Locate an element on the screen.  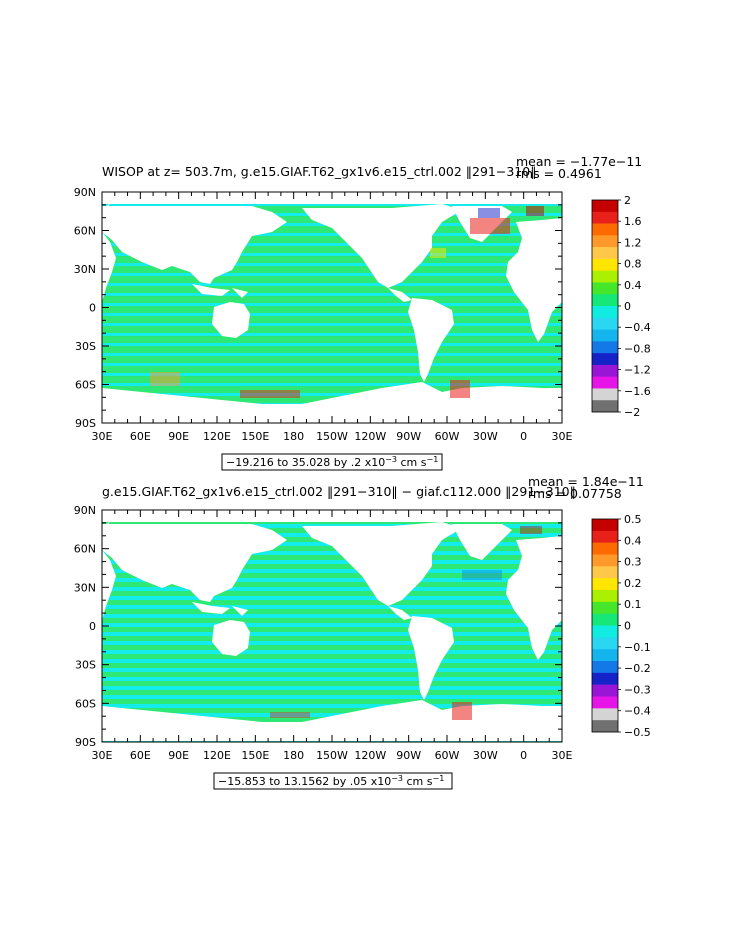
panel-2-hotspots is located at coordinates (406, 623).